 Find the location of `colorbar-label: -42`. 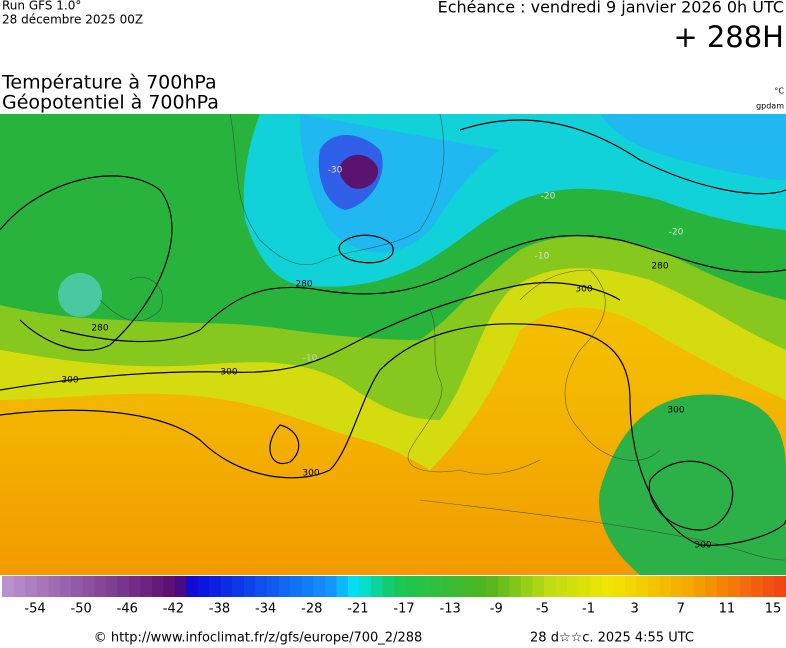

colorbar-label: -42 is located at coordinates (173, 609).